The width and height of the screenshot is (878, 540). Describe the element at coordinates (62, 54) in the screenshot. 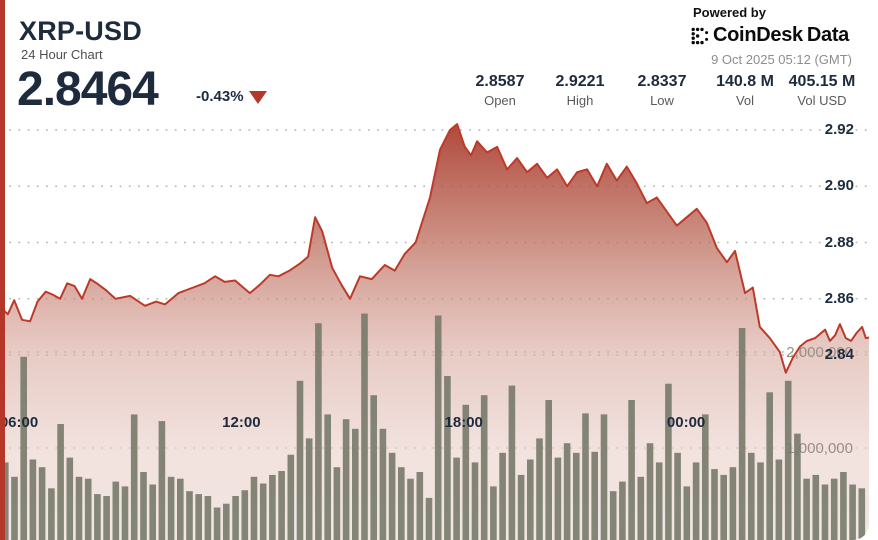

I see `chart-subtitle: 24 Hour Chart` at that location.